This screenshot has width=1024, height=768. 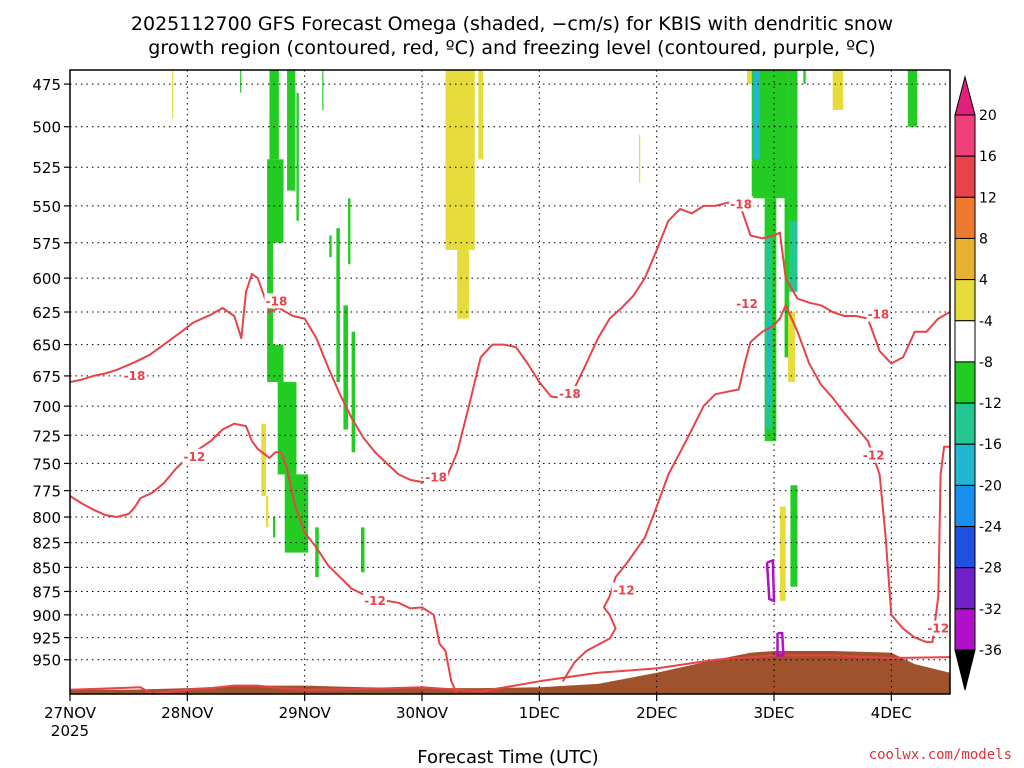 I want to click on colorbar-label: -32, so click(x=990, y=610).